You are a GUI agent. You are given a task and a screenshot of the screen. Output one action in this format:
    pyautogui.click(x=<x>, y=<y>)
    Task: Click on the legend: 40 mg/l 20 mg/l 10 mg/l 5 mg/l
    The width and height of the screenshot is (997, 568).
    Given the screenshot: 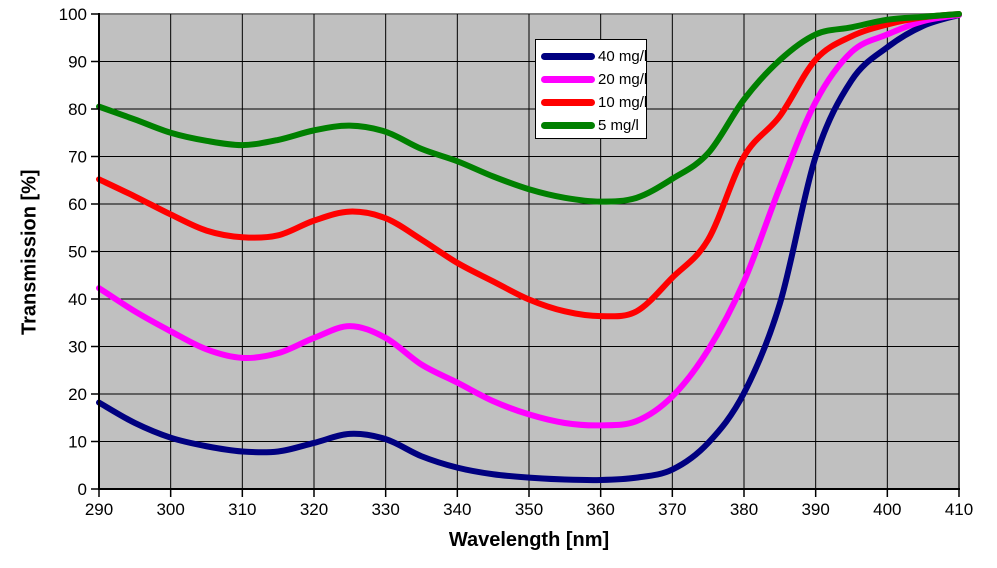 What is the action you would take?
    pyautogui.click(x=591, y=89)
    